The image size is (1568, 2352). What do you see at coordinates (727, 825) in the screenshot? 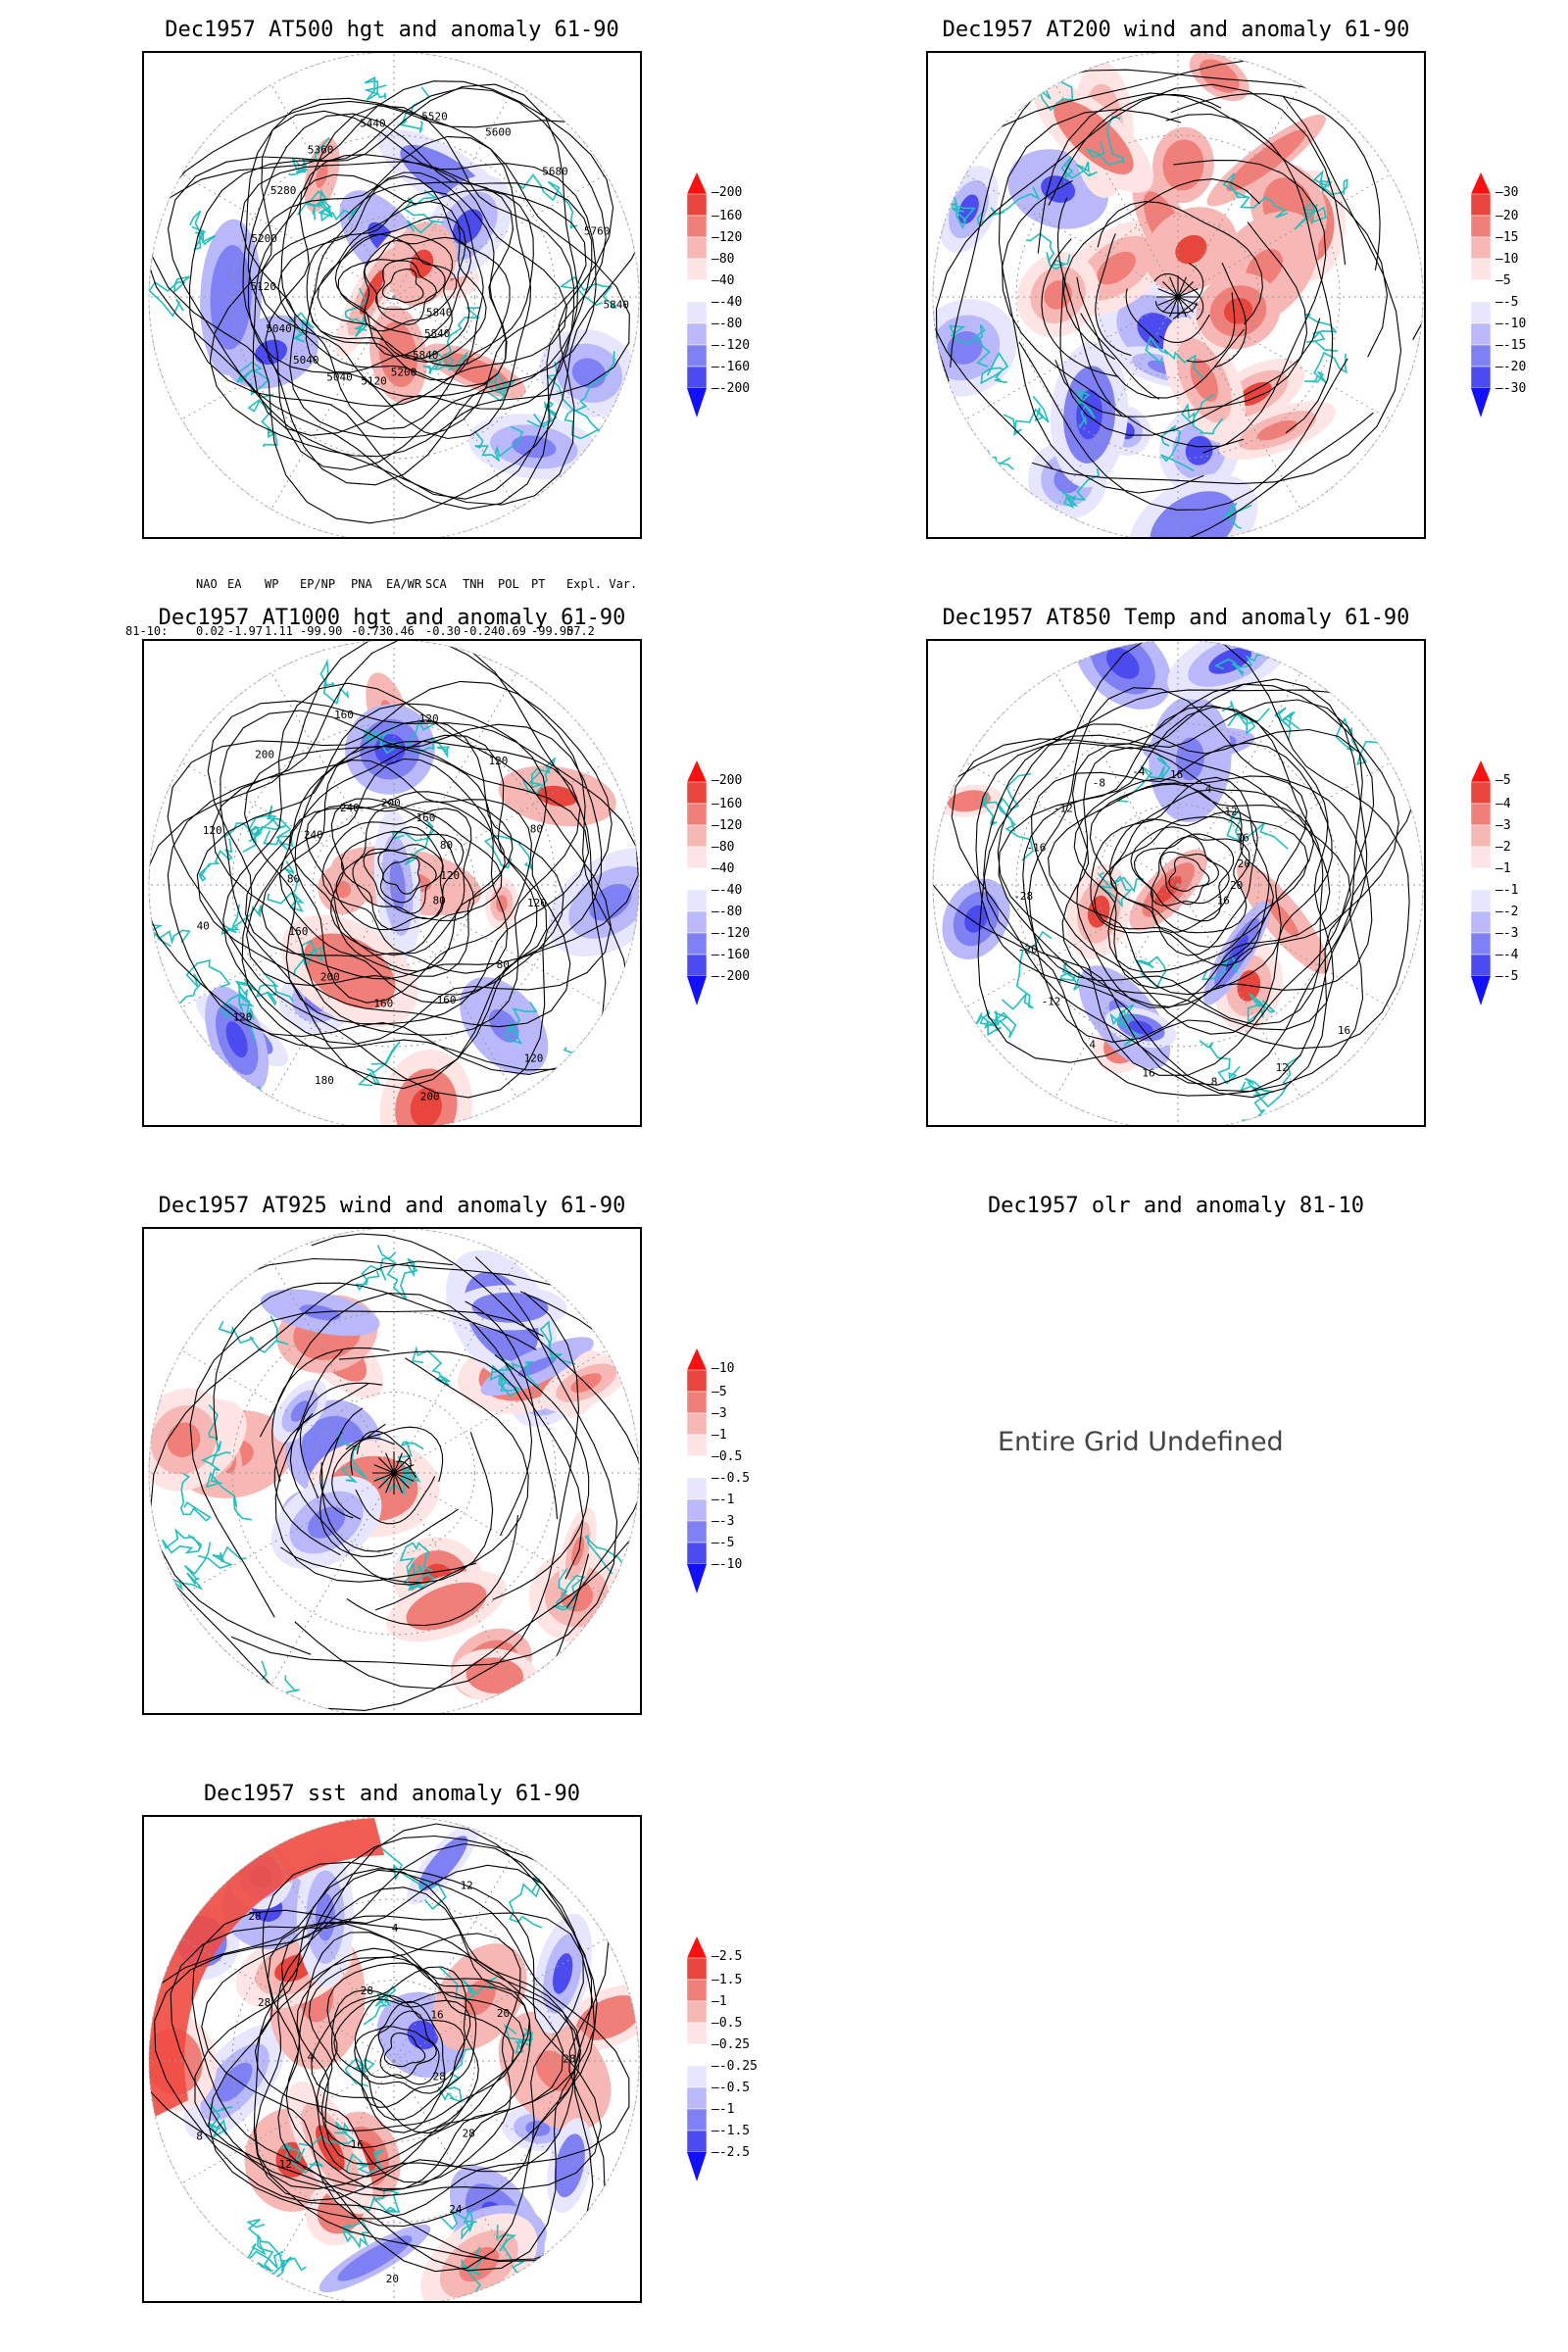
I see `colorbar-label: –120` at bounding box center [727, 825].